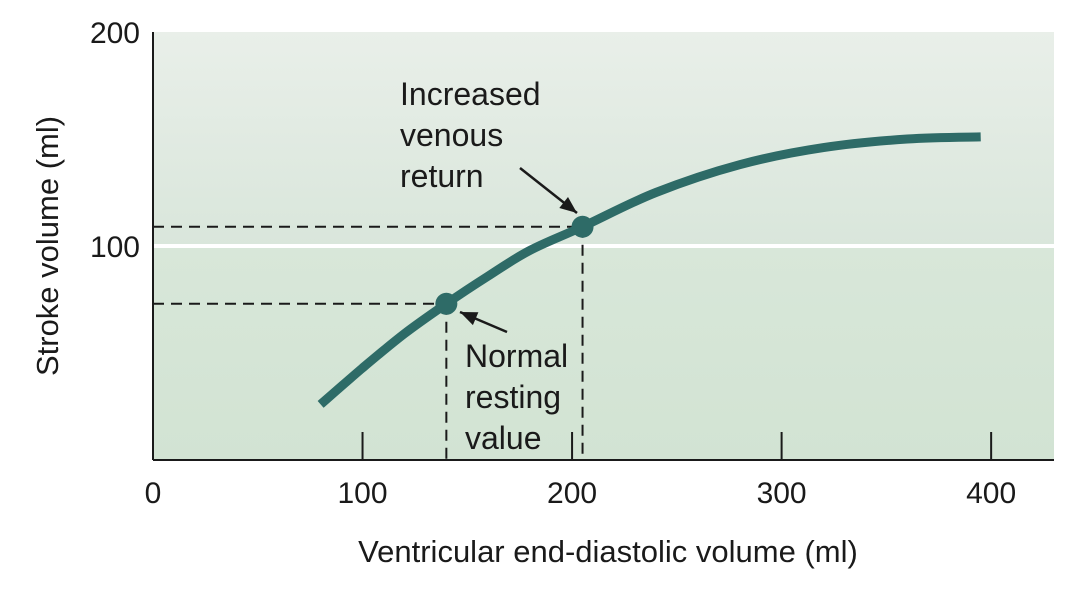 Image resolution: width=1088 pixels, height=593 pixels. Describe the element at coordinates (568, 204) in the screenshot. I see `increased-venous-return-arrow-head` at that location.